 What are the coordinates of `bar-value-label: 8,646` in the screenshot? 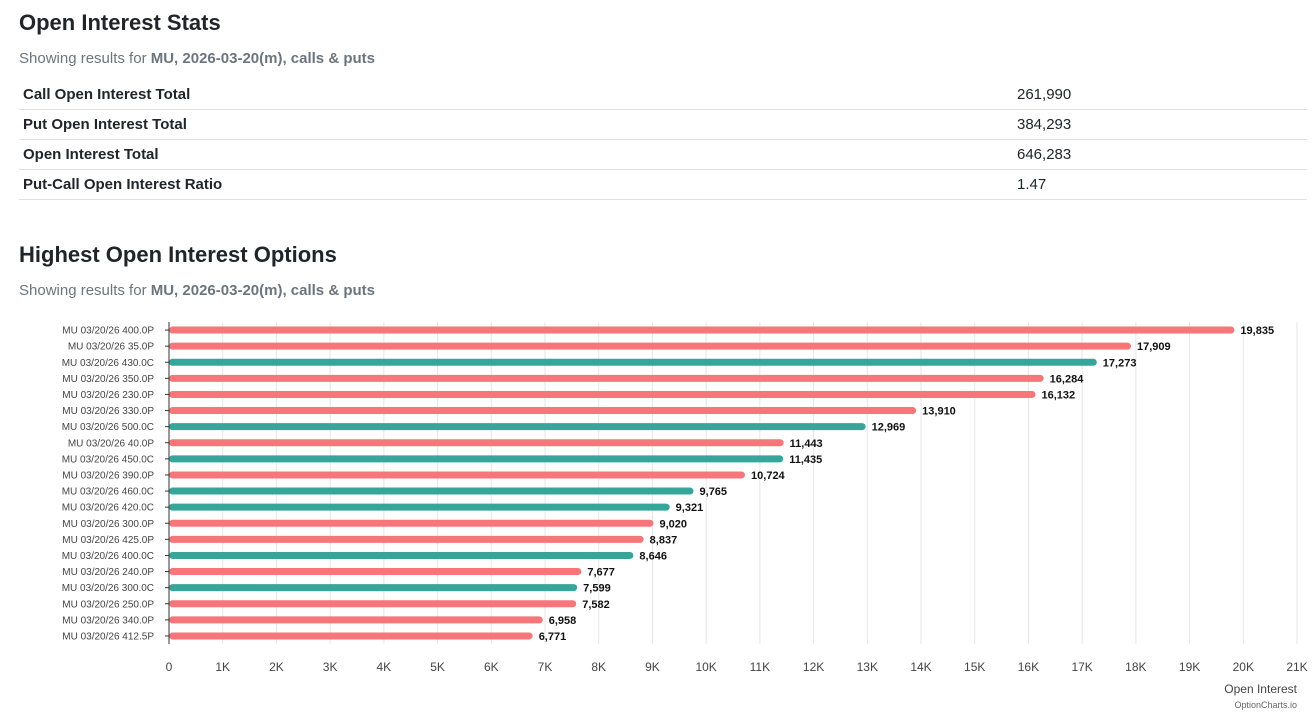 It's located at (653, 556).